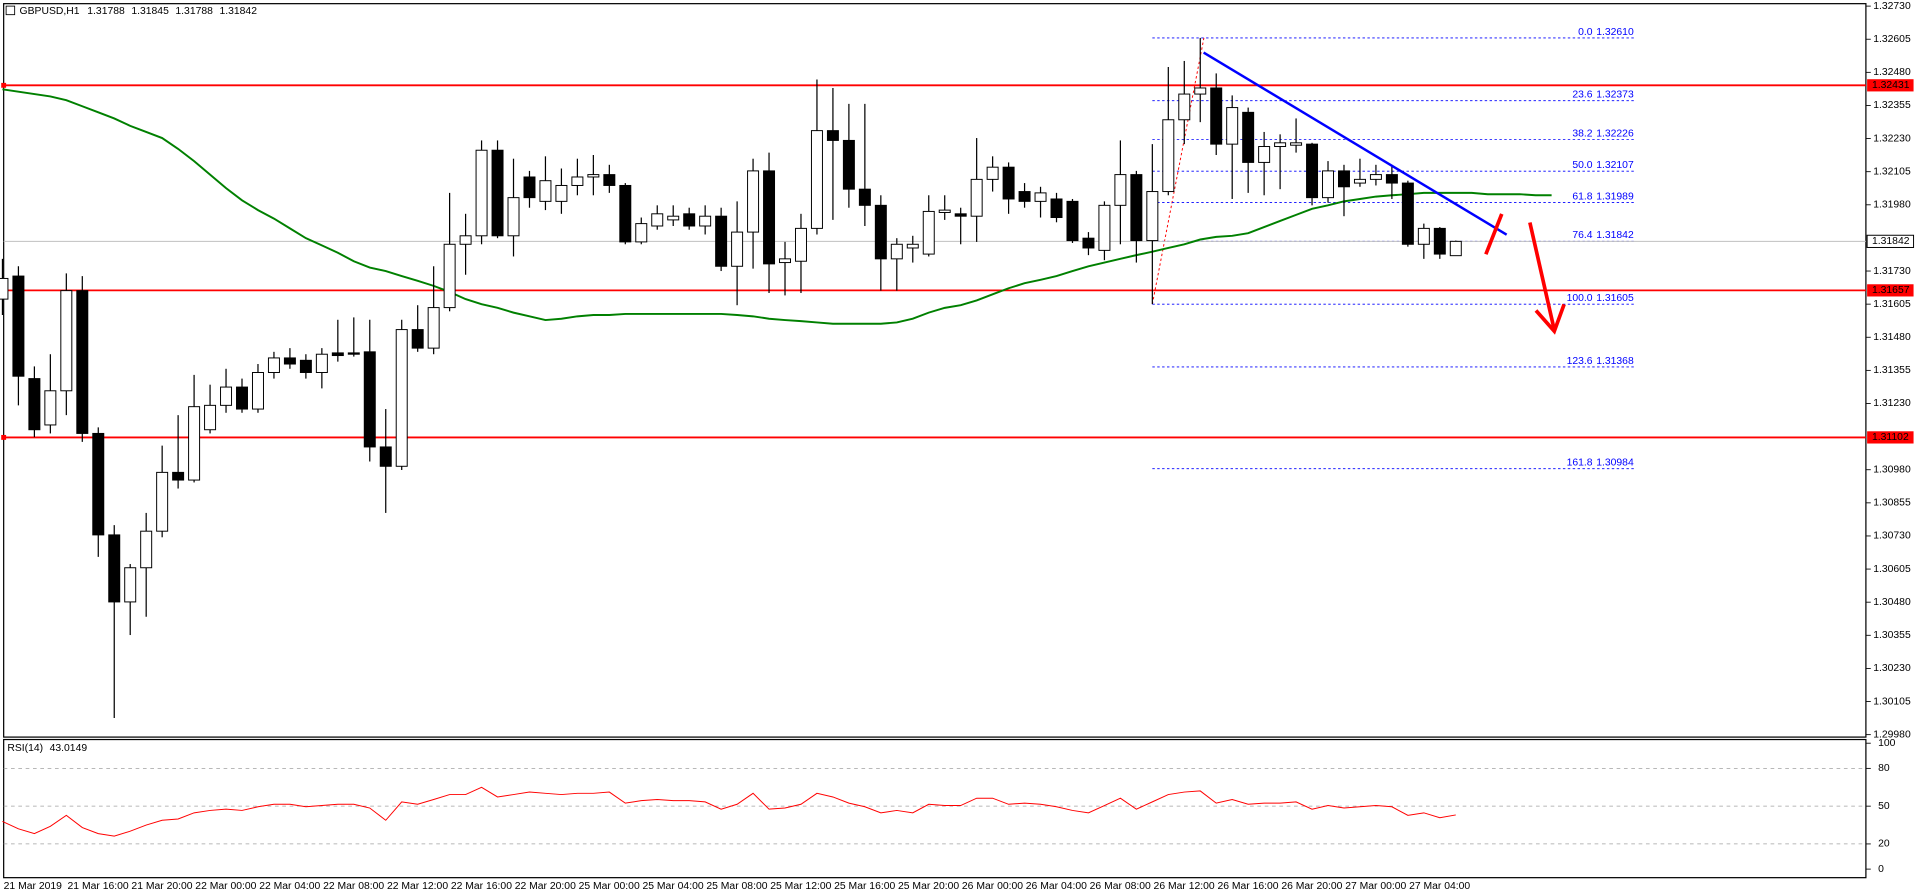 This screenshot has width=1916, height=896. I want to click on fib-label: 76.4 1.31842, so click(1603, 235).